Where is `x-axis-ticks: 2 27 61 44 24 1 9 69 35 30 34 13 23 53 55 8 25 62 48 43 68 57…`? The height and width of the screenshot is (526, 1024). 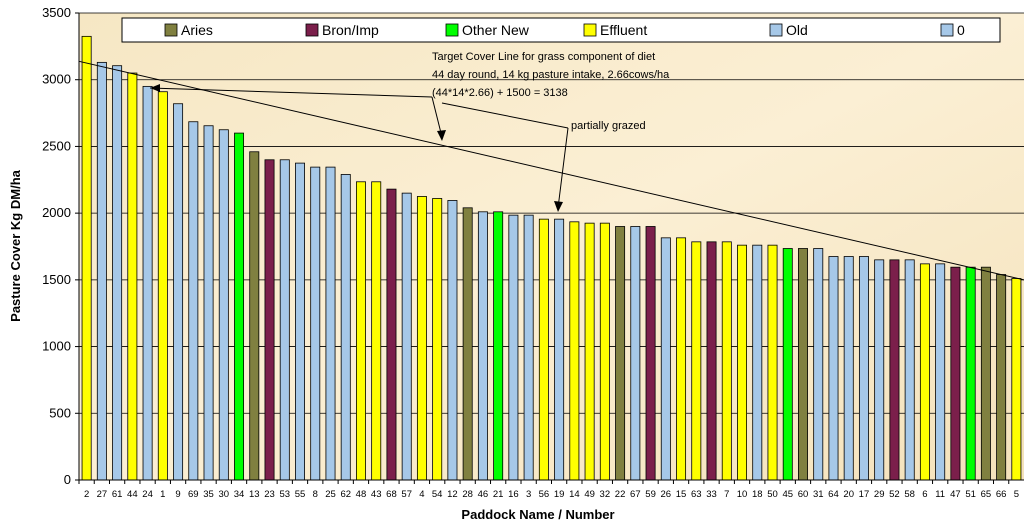
x-axis-ticks: 2 27 61 44 24 1 9 69 35 30 34 13 23 53 55 8 25 62 48 43 68 57… is located at coordinates (548, 490).